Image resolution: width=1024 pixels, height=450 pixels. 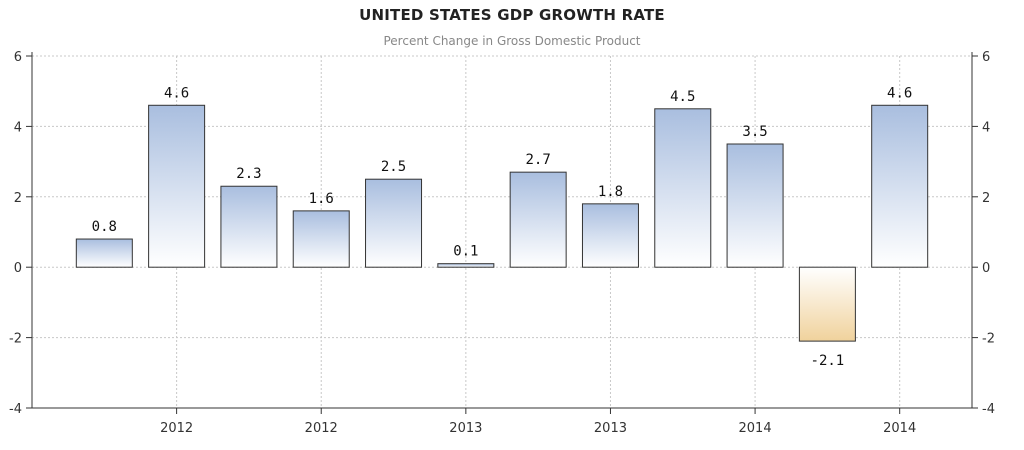 I want to click on chart-subtitle: Percent Change in Gross Domestic Product, so click(x=512, y=41).